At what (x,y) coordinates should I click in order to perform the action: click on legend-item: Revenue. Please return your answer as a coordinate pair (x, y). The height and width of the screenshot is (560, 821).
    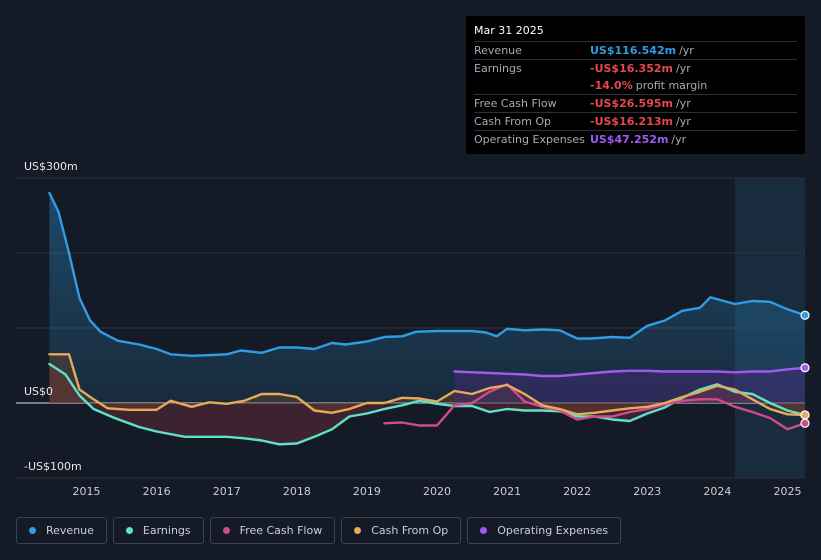
    Looking at the image, I should click on (61, 530).